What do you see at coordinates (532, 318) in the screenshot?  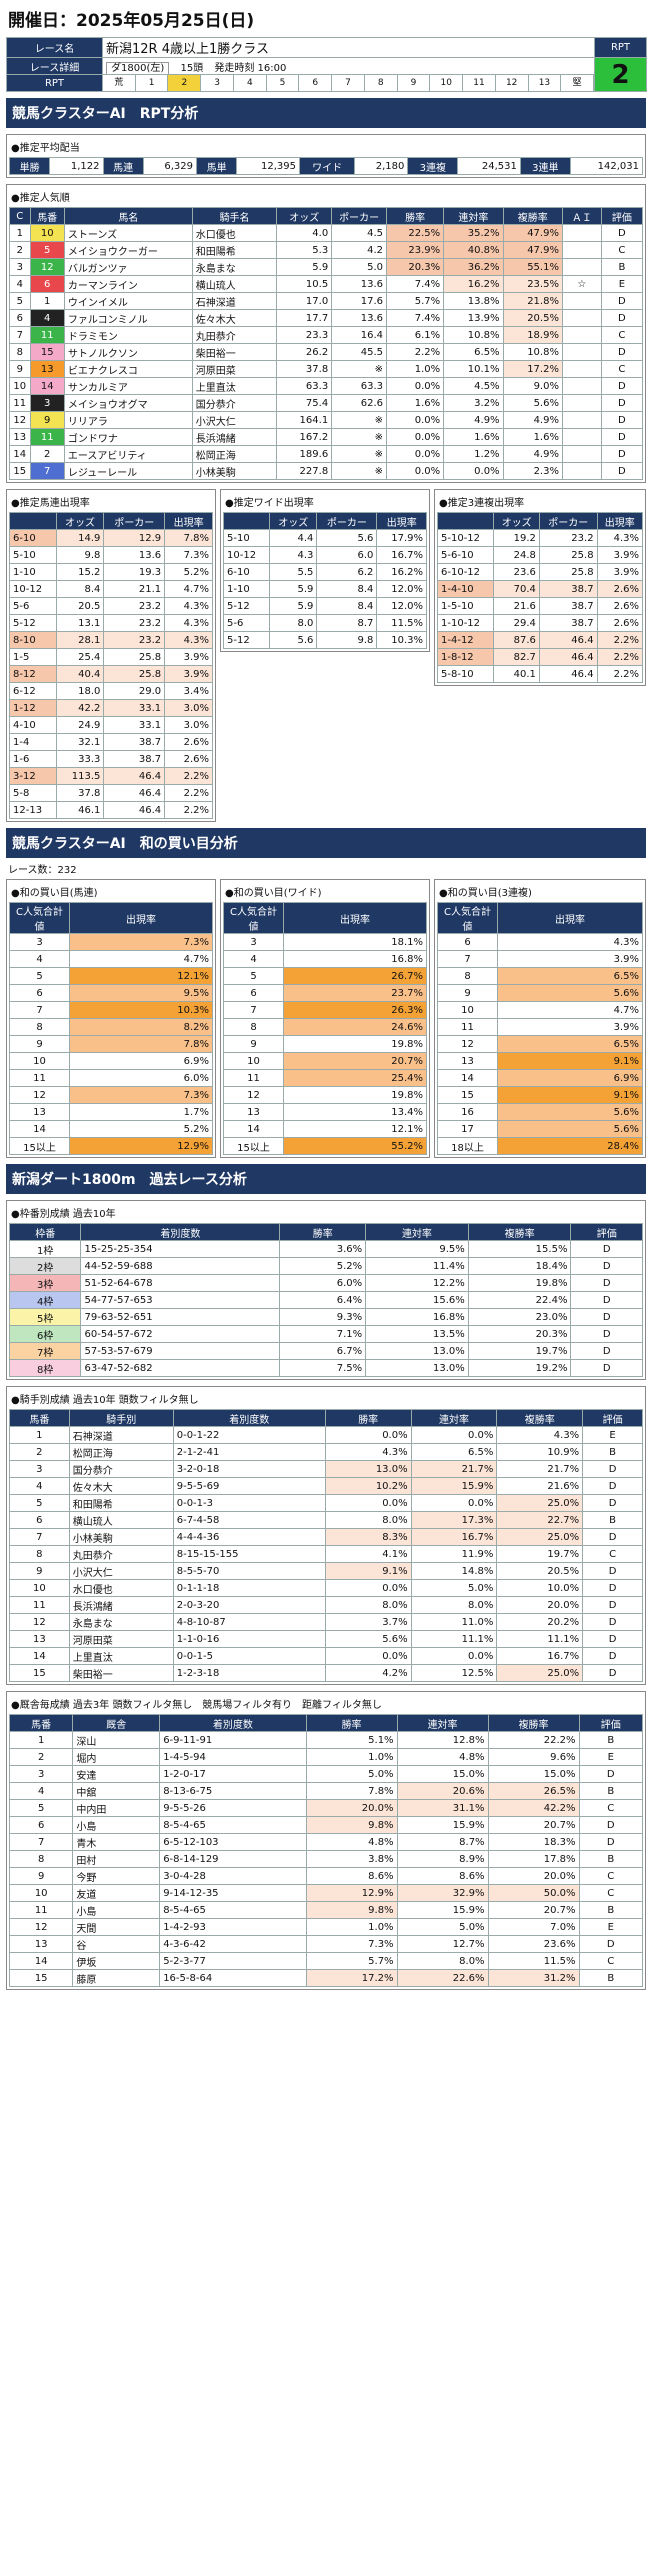 I see `top3-rate: 20.5%` at bounding box center [532, 318].